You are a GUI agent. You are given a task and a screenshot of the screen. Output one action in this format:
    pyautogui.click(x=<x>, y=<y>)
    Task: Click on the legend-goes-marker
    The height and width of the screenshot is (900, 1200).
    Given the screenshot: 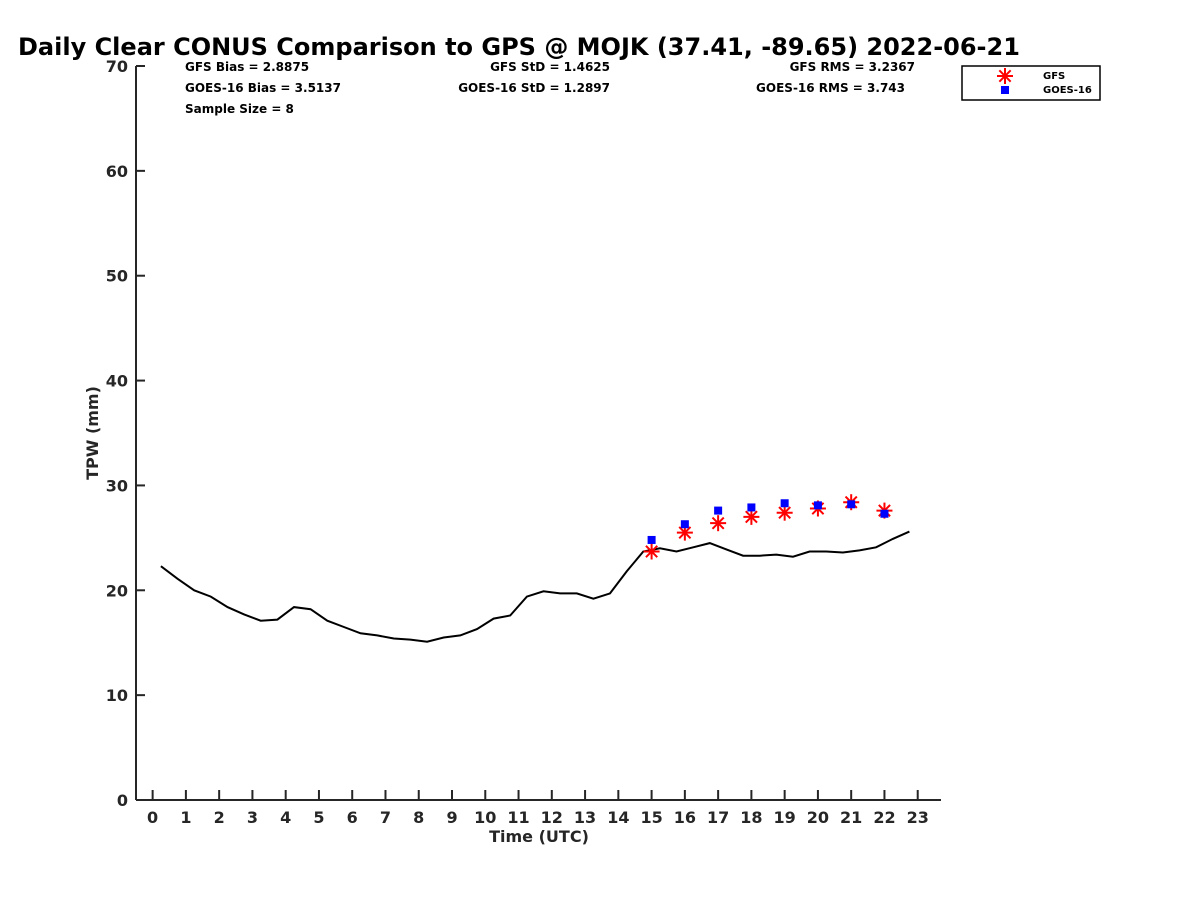 What is the action you would take?
    pyautogui.click(x=1005, y=90)
    